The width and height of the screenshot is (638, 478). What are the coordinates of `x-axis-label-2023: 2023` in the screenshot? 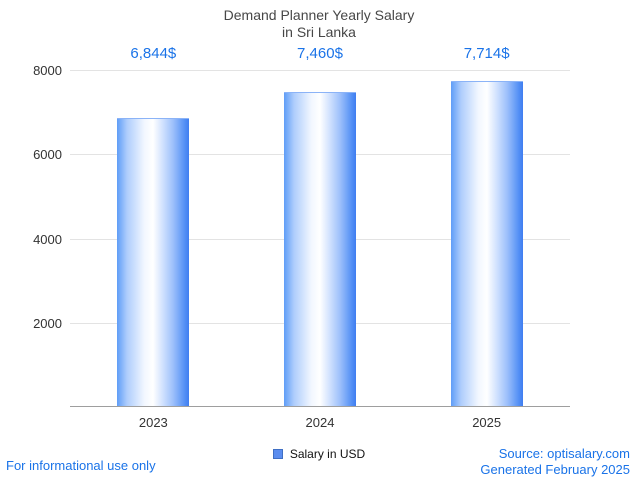 It's located at (153, 422).